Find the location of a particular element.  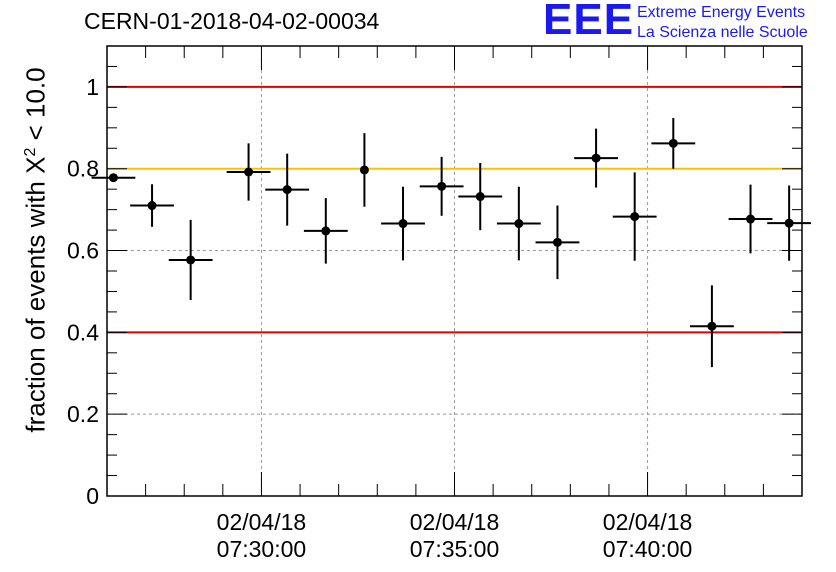

y-axis-label: fraction of events with X2 < 10.0 is located at coordinates (36, 249).